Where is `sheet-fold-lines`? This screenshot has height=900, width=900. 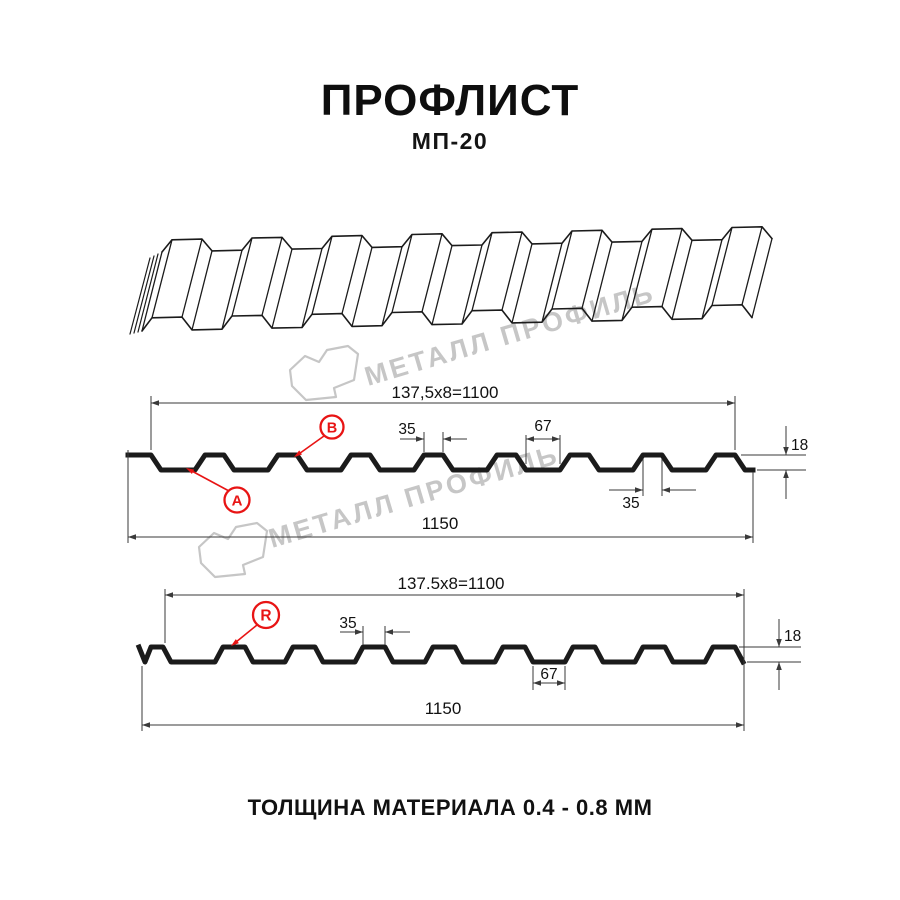 sheet-fold-lines is located at coordinates (457, 279).